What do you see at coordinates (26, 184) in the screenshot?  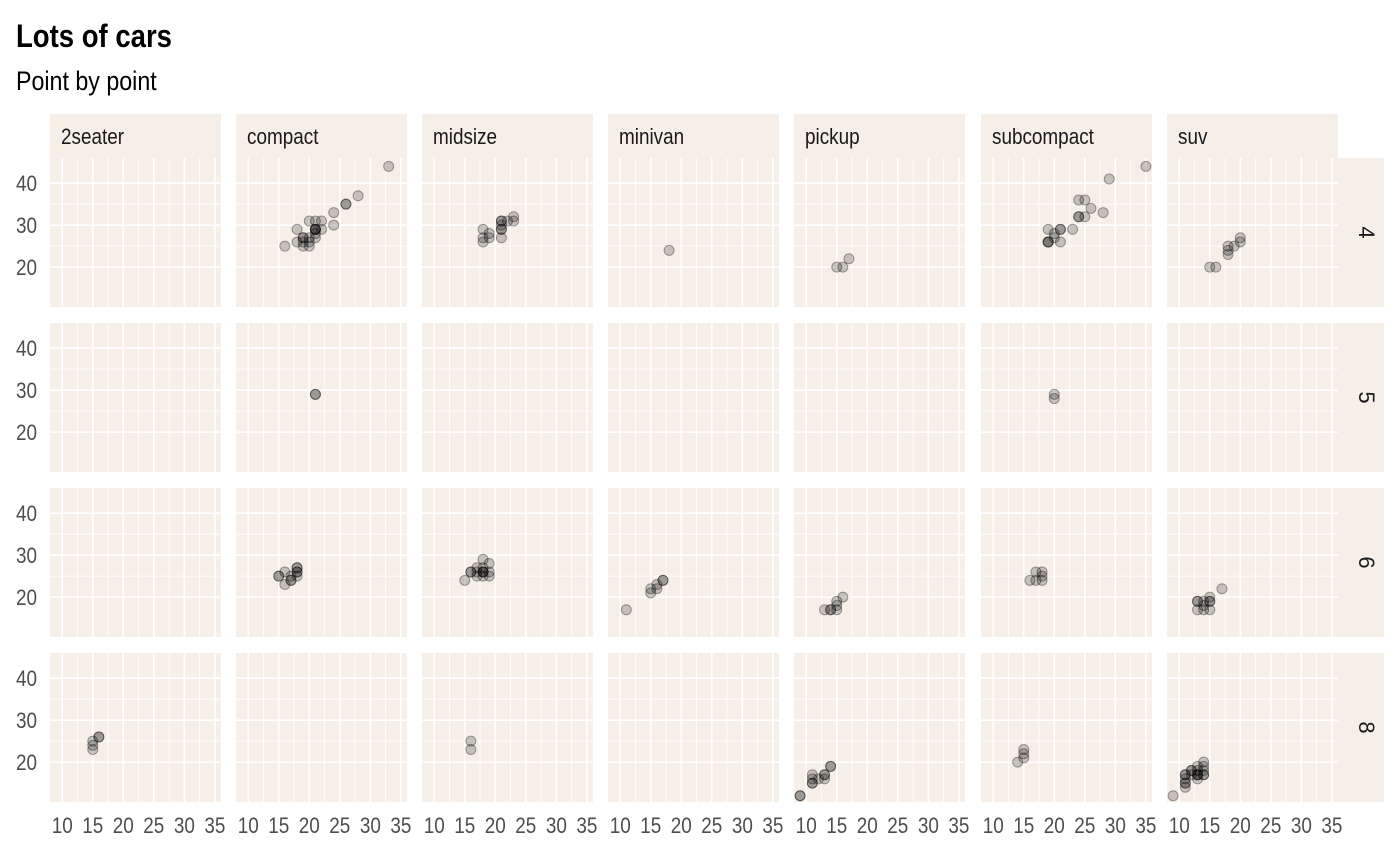 I see `y-tick-label: 40` at bounding box center [26, 184].